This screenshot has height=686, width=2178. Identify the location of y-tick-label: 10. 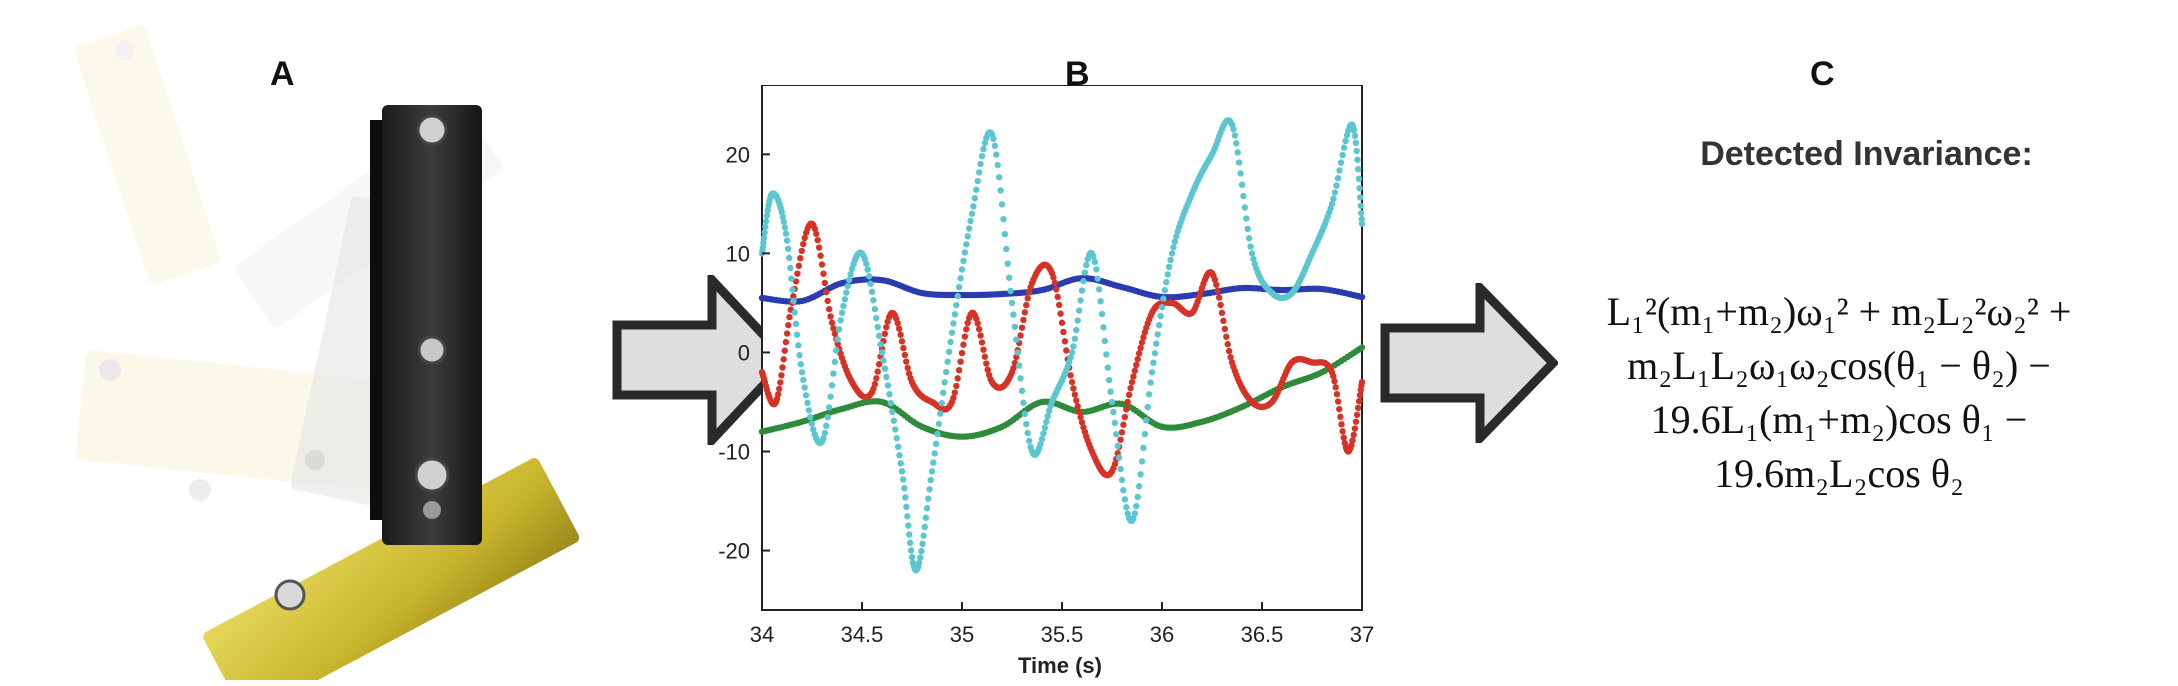
(738, 253).